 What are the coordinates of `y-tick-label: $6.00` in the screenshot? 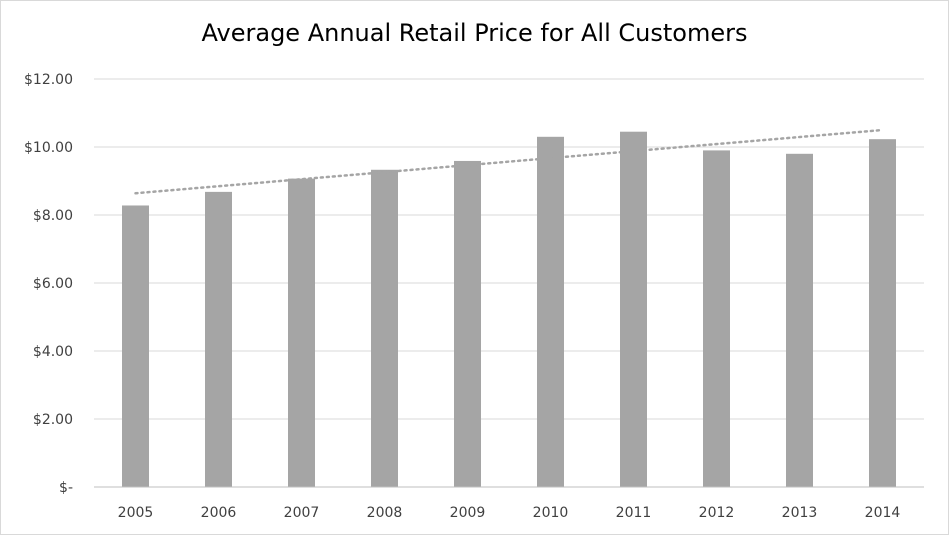 It's located at (53, 284).